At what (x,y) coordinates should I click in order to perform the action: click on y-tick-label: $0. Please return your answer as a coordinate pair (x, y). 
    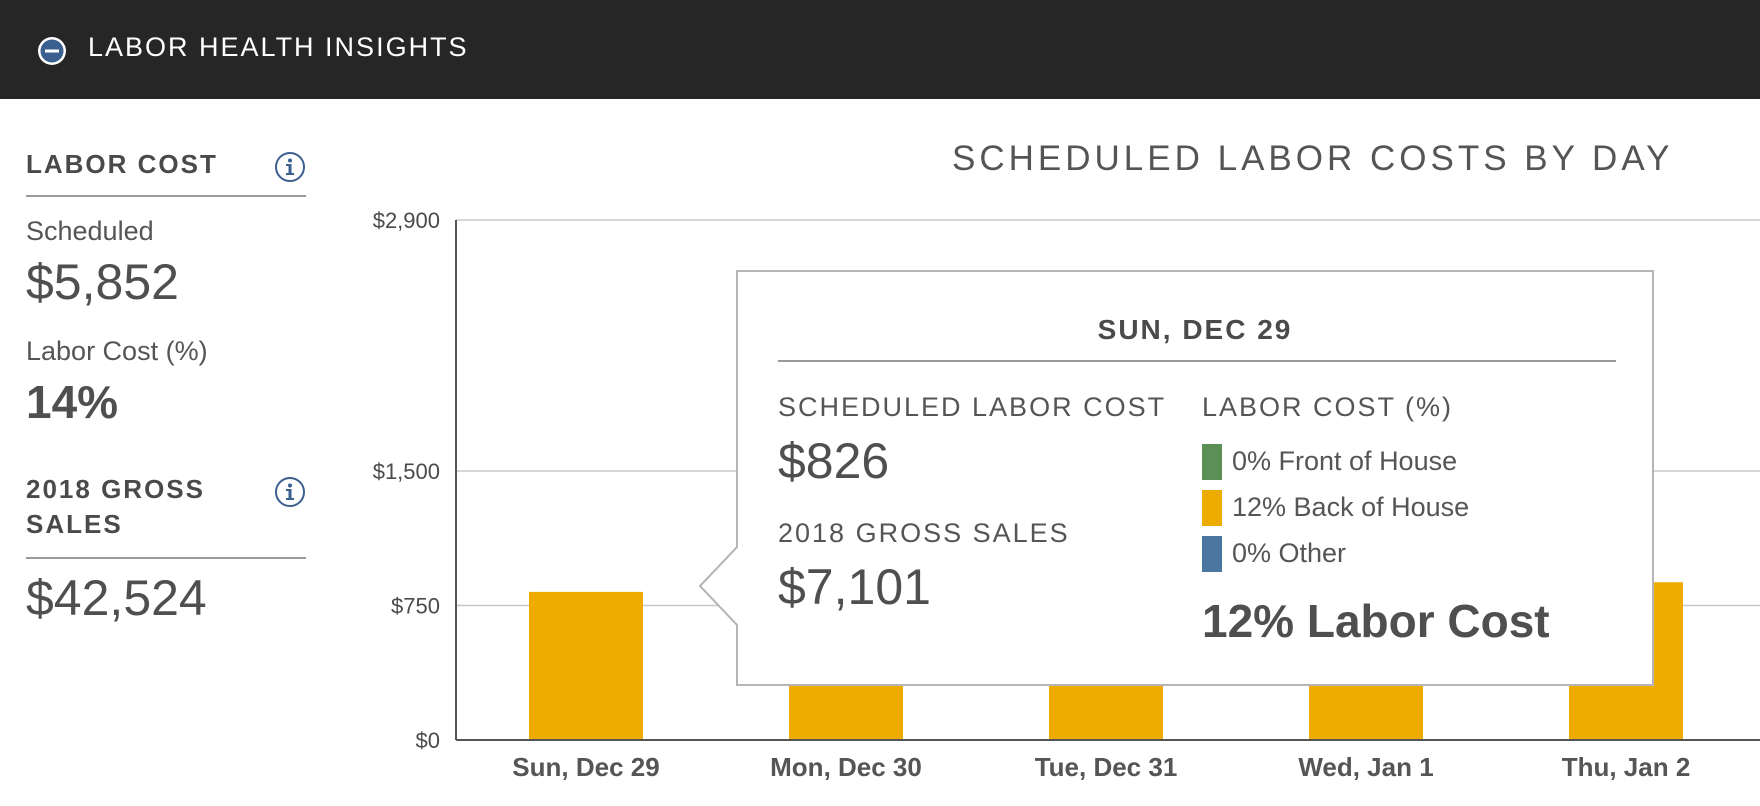
    Looking at the image, I should click on (428, 740).